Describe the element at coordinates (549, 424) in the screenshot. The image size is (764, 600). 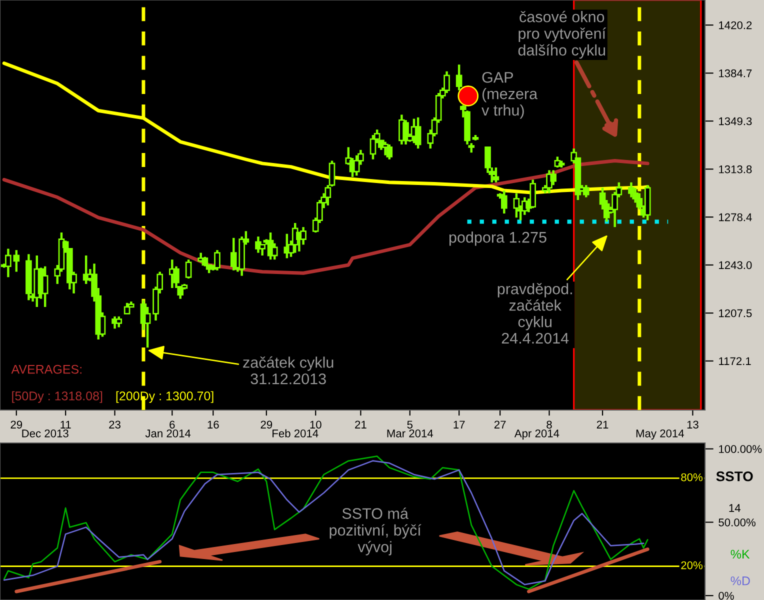
I see `x-tick-label: 8` at that location.